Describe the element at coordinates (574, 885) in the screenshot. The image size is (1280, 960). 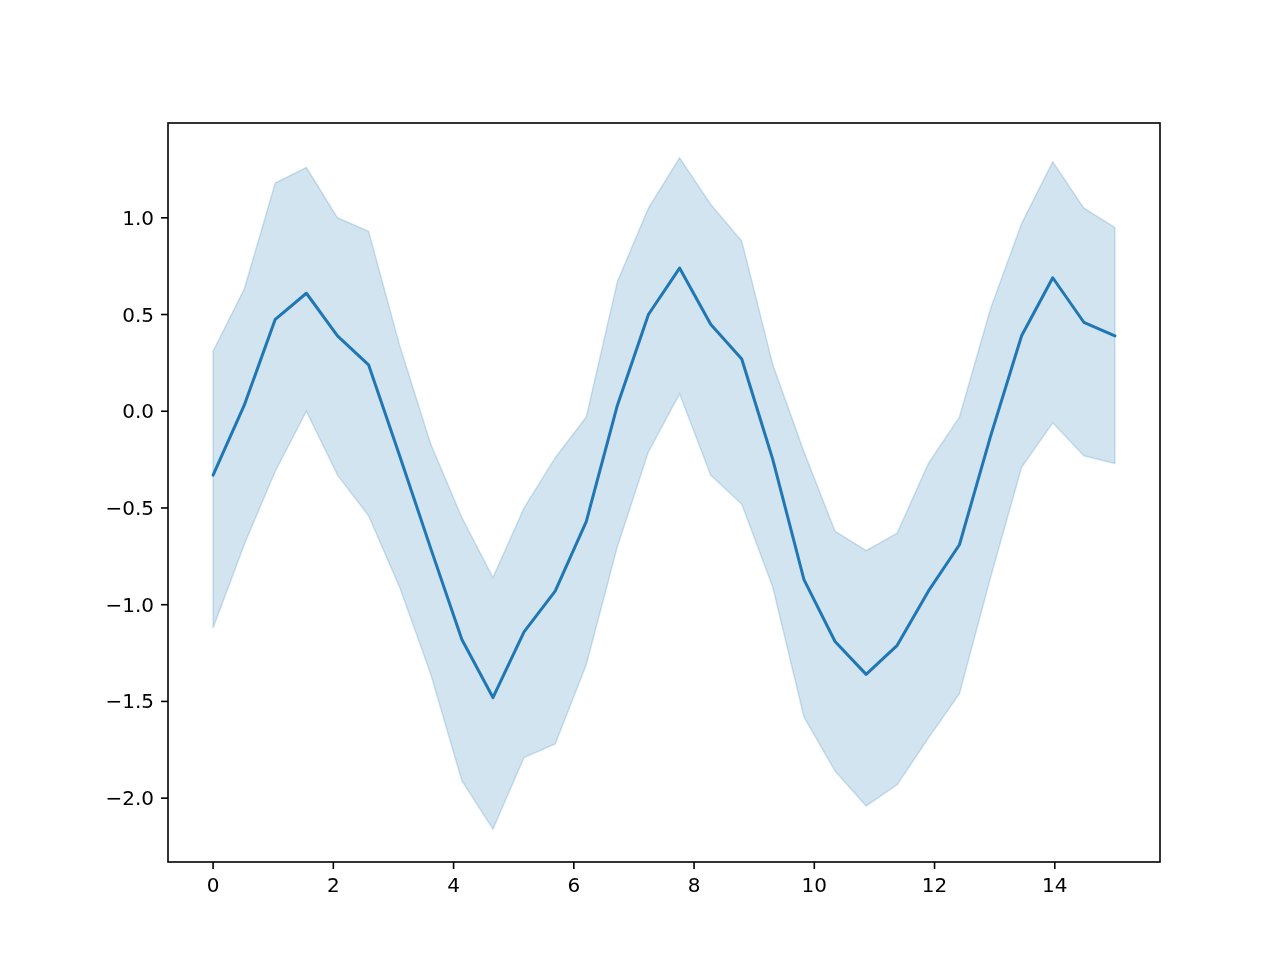
I see `x-tick-label: 6` at that location.